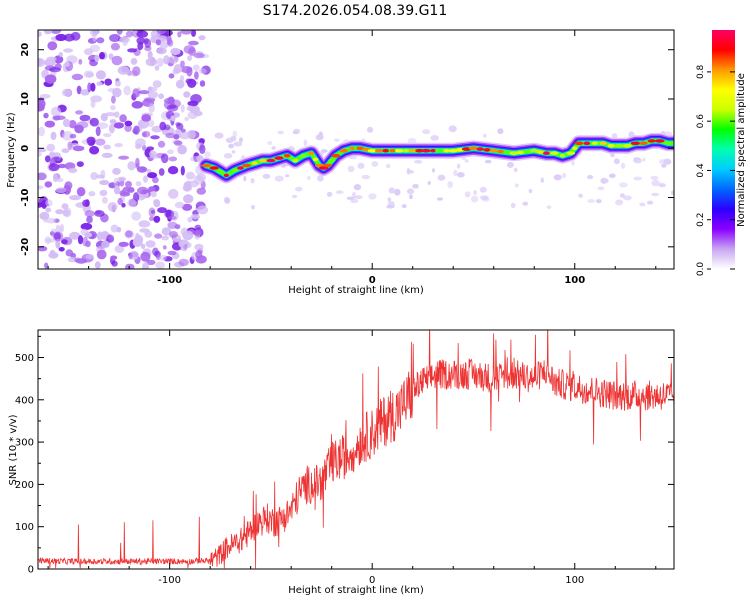  I want to click on y-tick-label: 200, so click(24, 485).